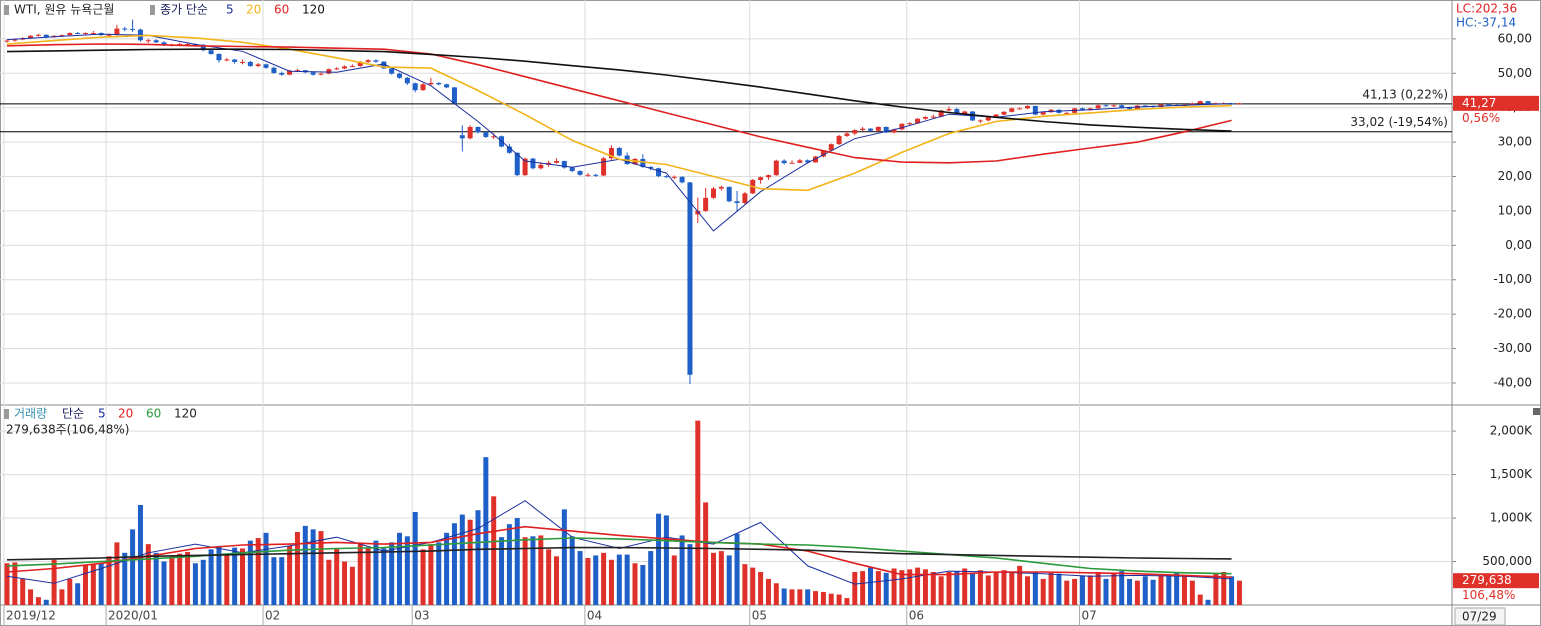 The height and width of the screenshot is (626, 1541). Describe the element at coordinates (1486, 9) in the screenshot. I see `lc-label: LC:202,36` at that location.